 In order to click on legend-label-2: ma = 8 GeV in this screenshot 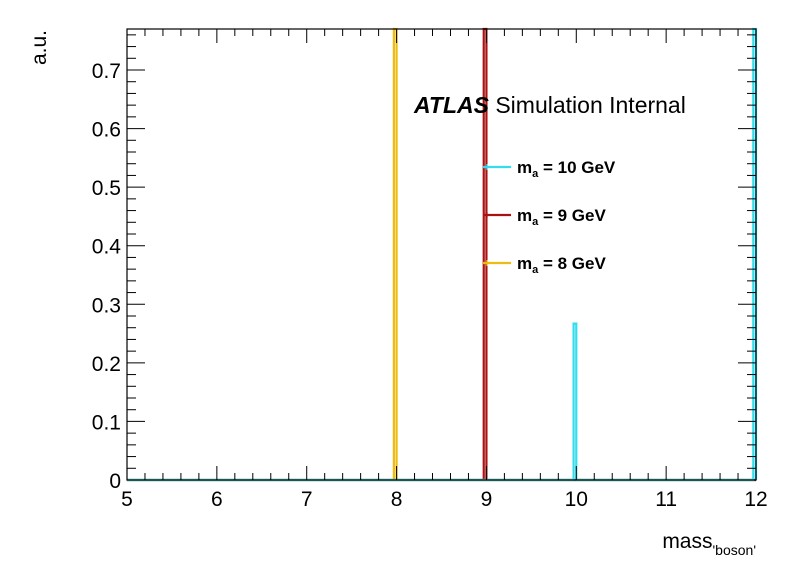, I will do `click(561, 265)`.